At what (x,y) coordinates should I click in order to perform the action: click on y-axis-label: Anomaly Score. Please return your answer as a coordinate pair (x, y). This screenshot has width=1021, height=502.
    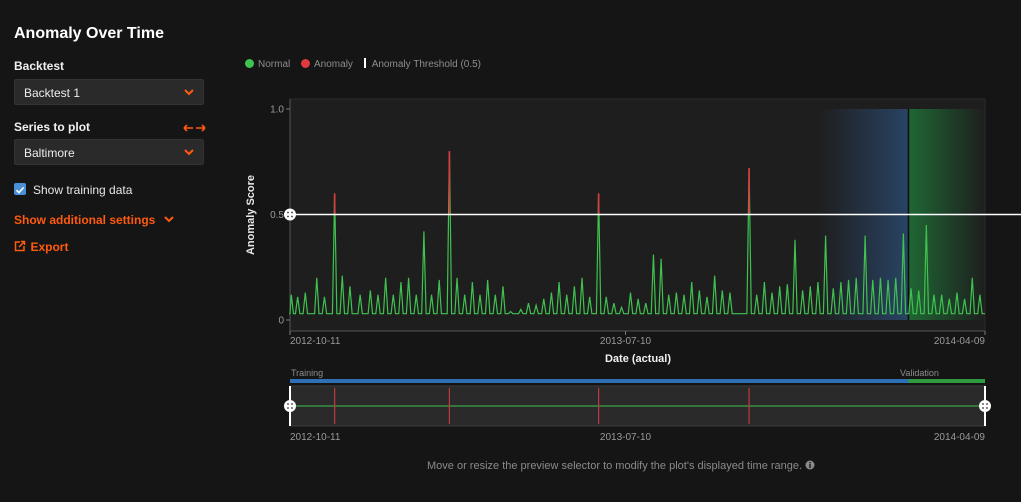
    Looking at the image, I should click on (251, 215).